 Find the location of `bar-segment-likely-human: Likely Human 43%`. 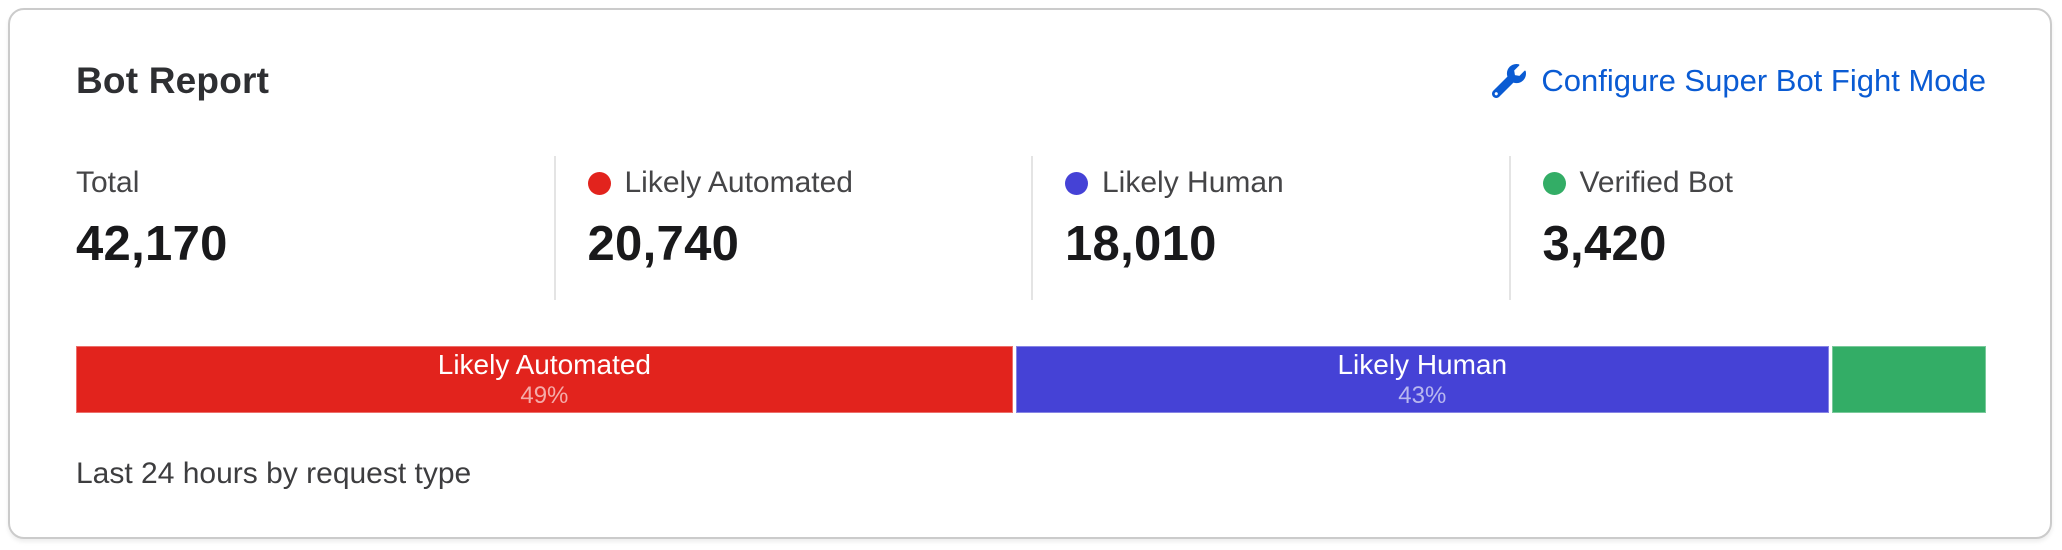

bar-segment-likely-human: Likely Human 43% is located at coordinates (1422, 379).